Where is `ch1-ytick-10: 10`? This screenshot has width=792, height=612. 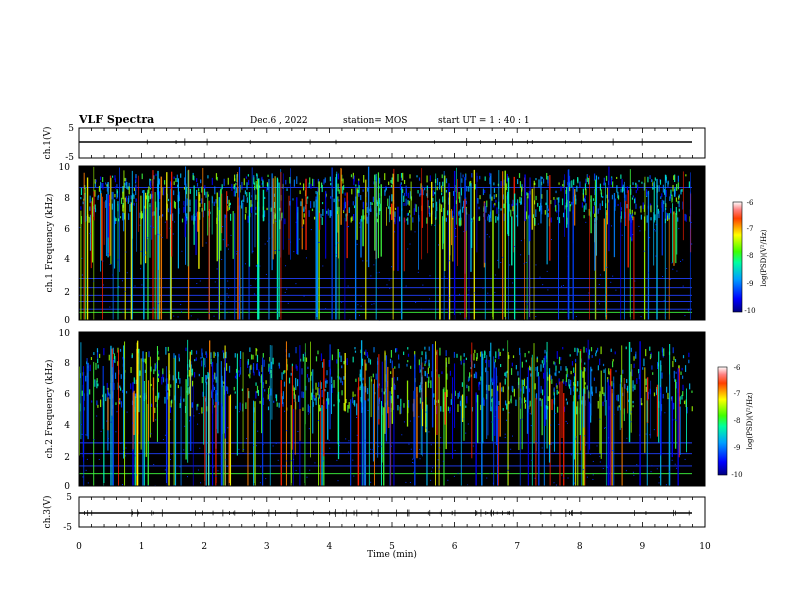
ch1-ytick-10: 10 is located at coordinates (65, 168).